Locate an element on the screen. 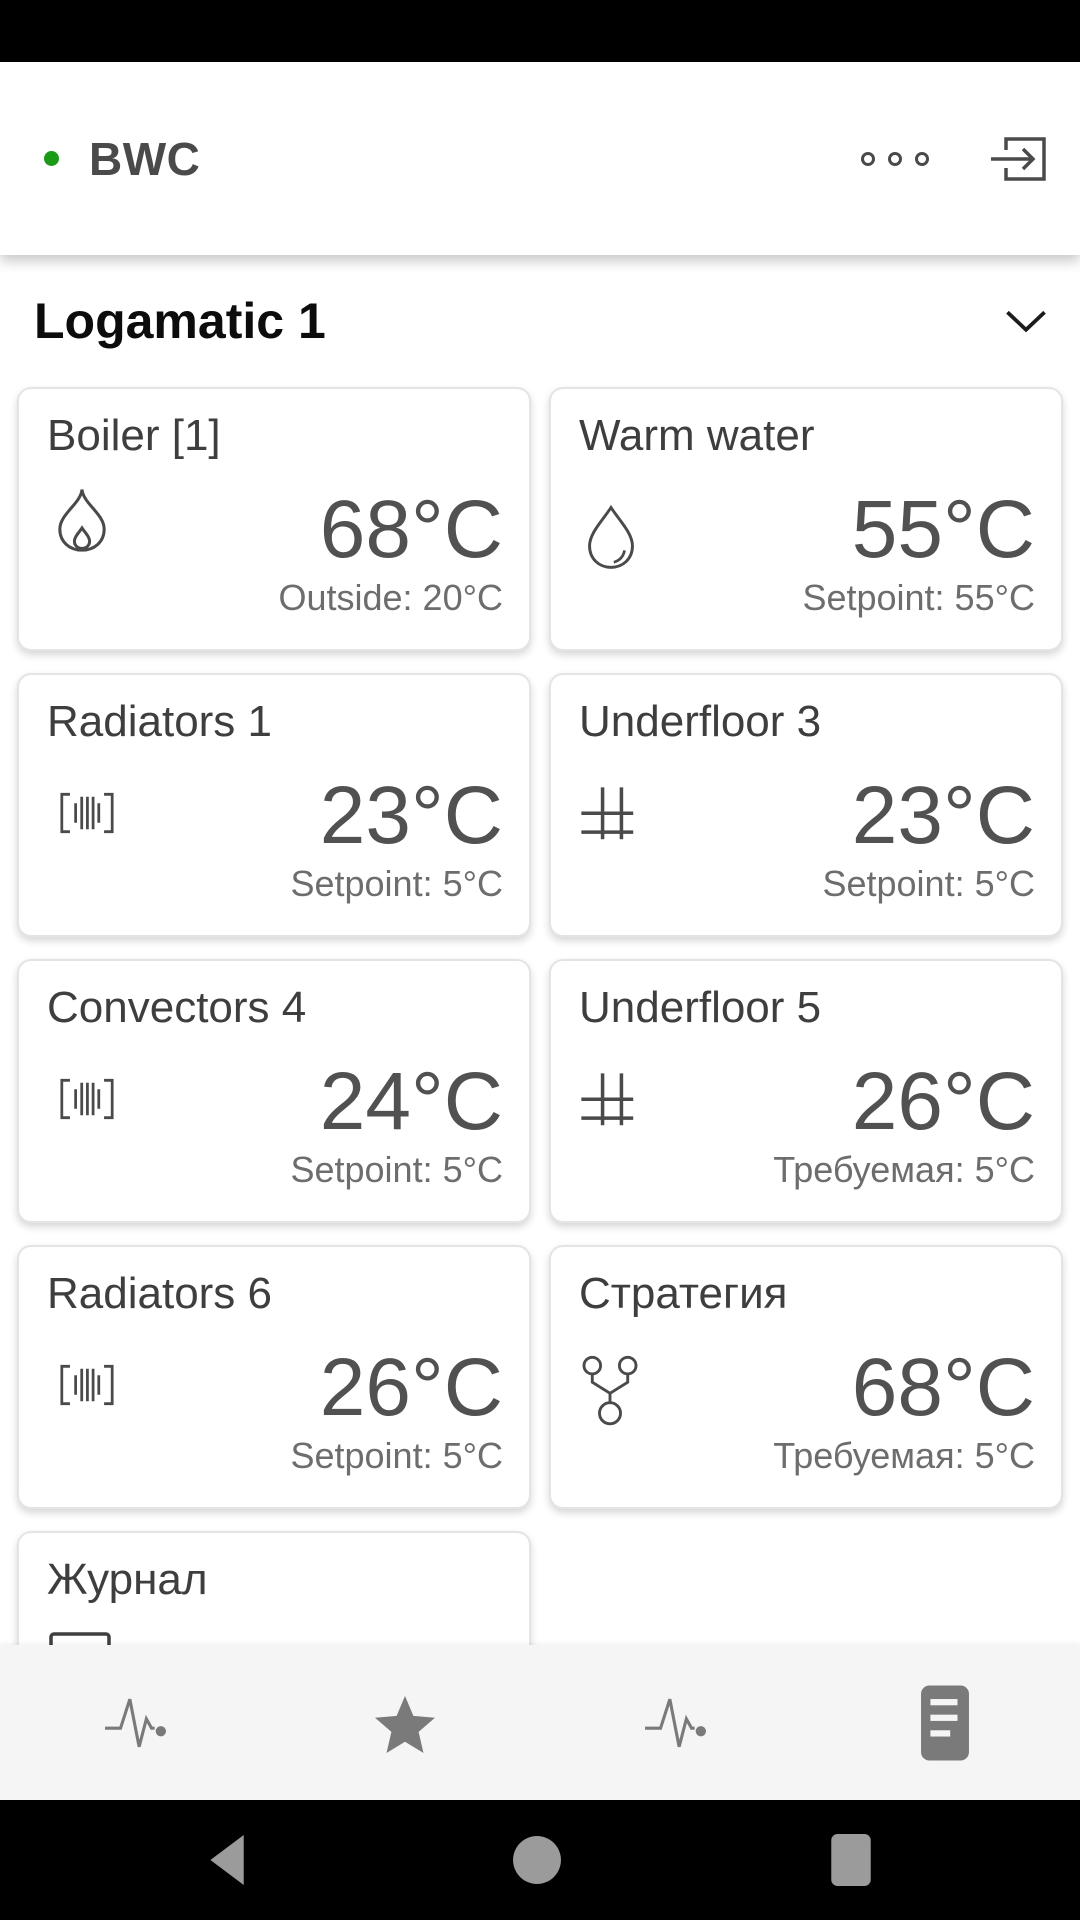  connection-status-dot is located at coordinates (51, 158).